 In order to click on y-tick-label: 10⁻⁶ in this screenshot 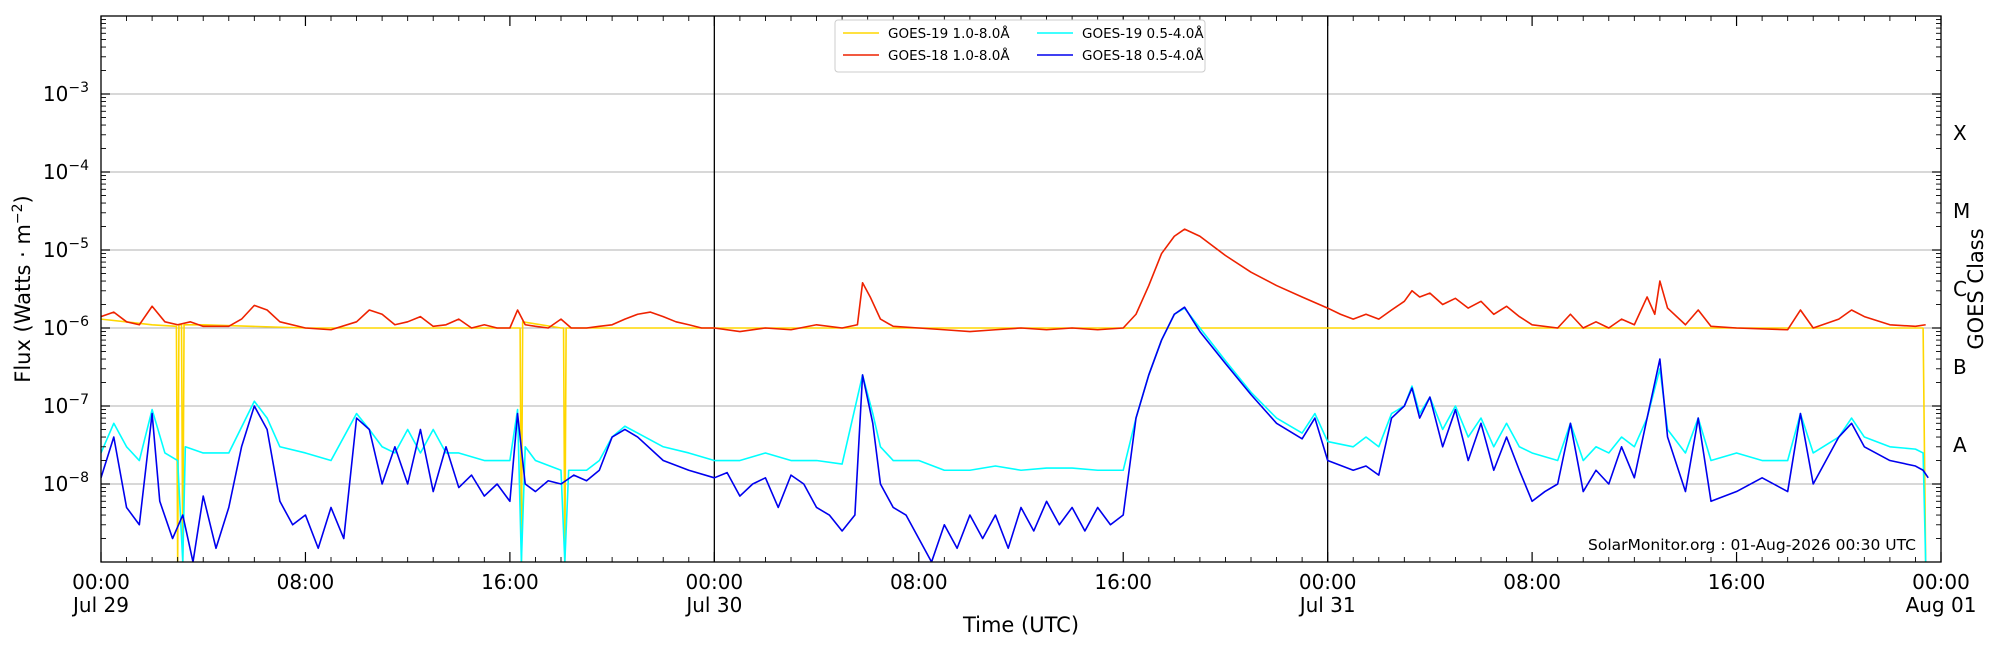, I will do `click(66, 327)`.